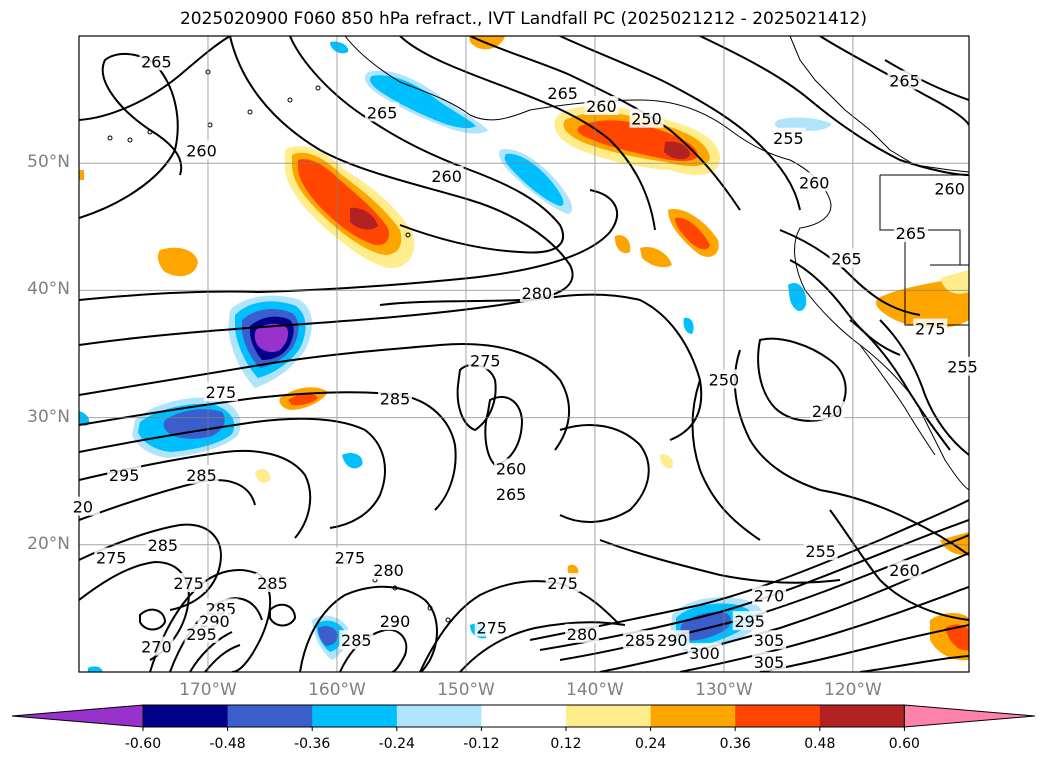 This screenshot has height=765, width=1047. Describe the element at coordinates (969, 716) in the screenshot. I see `colorbar-extend-high` at that location.